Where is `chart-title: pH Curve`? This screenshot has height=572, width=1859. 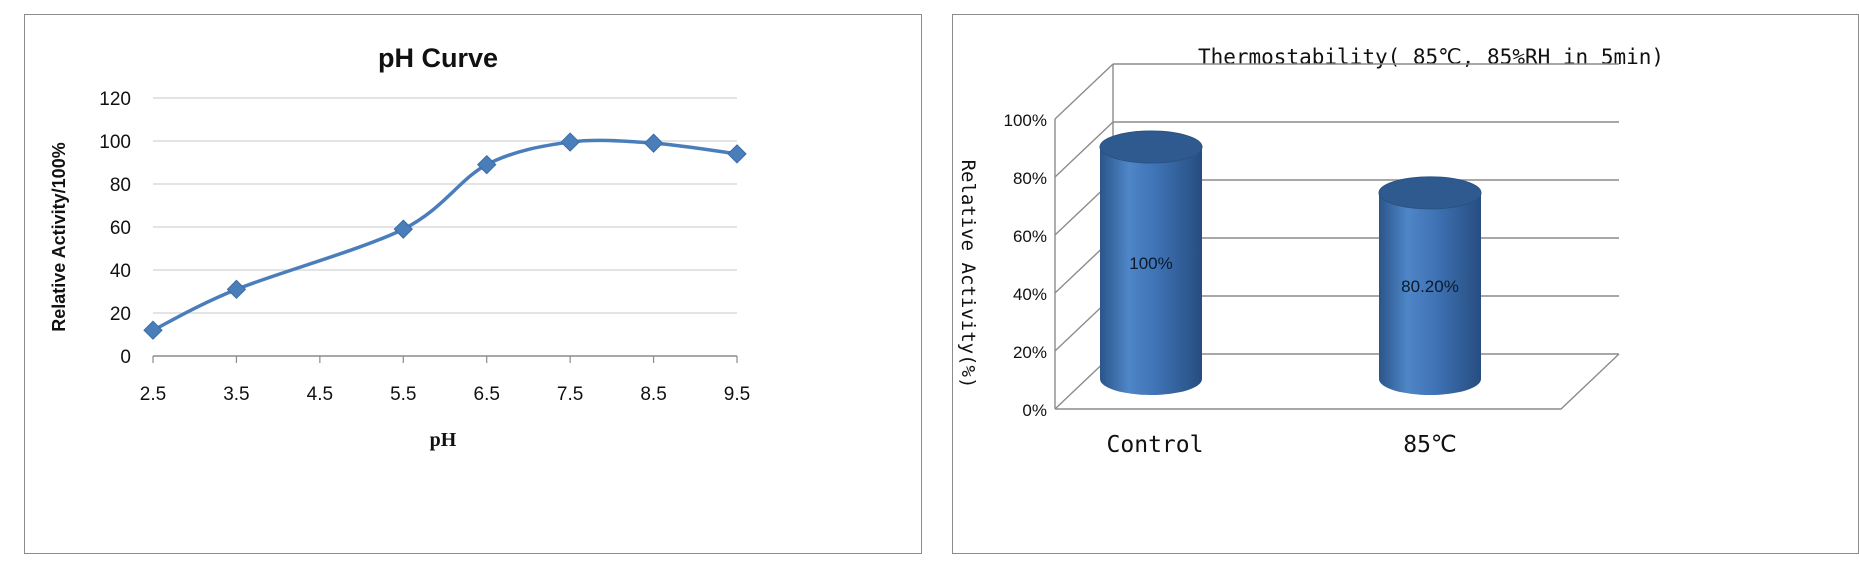 chart-title: pH Curve is located at coordinates (438, 58).